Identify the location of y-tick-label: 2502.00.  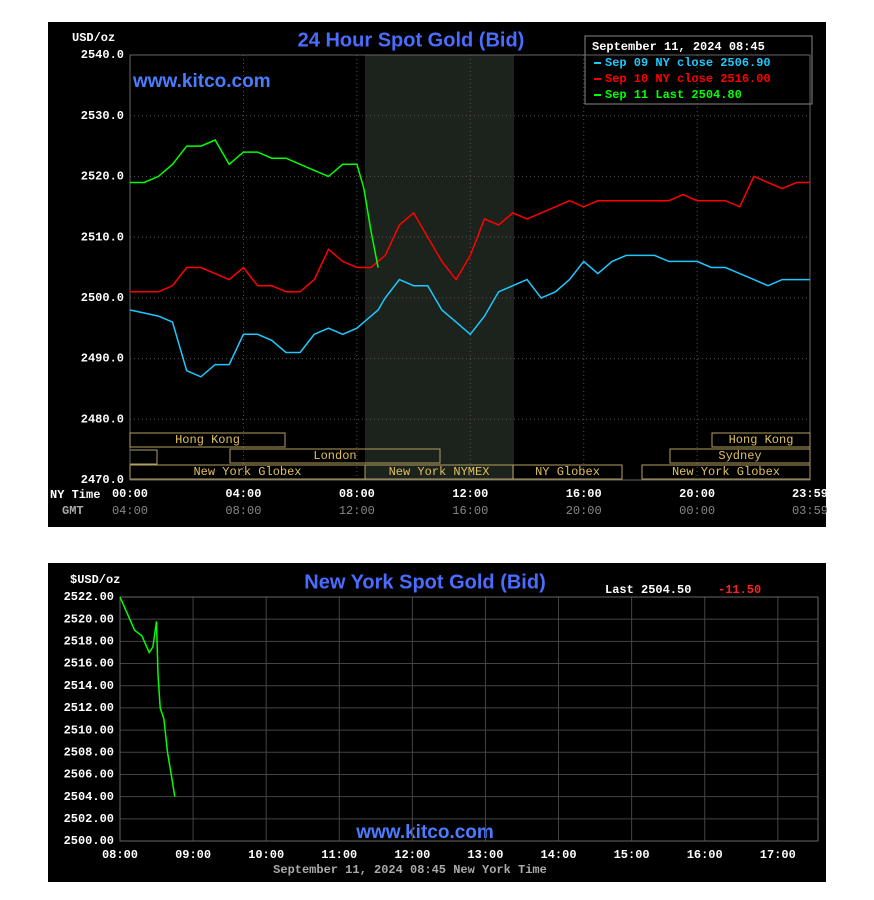
(89, 819).